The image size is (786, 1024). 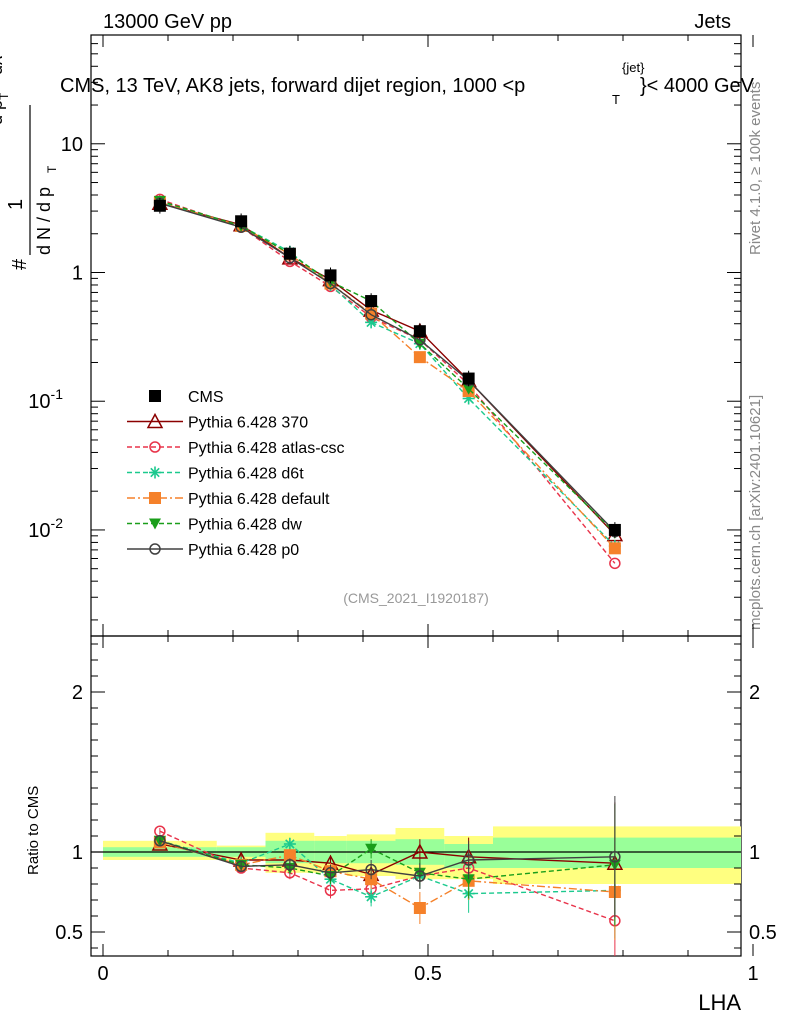 I want to click on legend-label-p370: Pythia 6.428 370, so click(x=248, y=423).